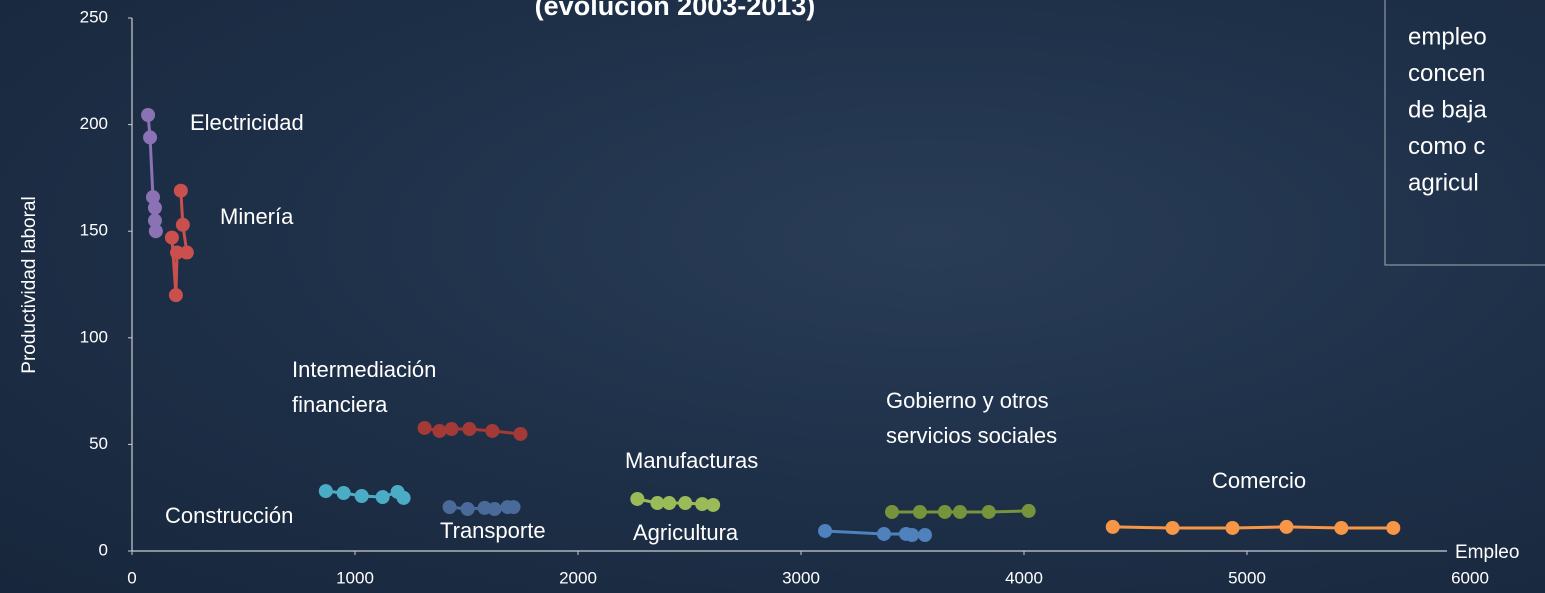 The width and height of the screenshot is (1545, 593). I want to click on annotation-line: agricul, so click(1443, 183).